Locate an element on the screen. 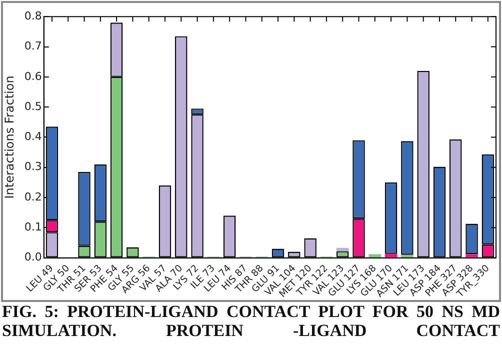 This screenshot has height=348, width=502. y-tick-label: 0.2 is located at coordinates (33, 197).